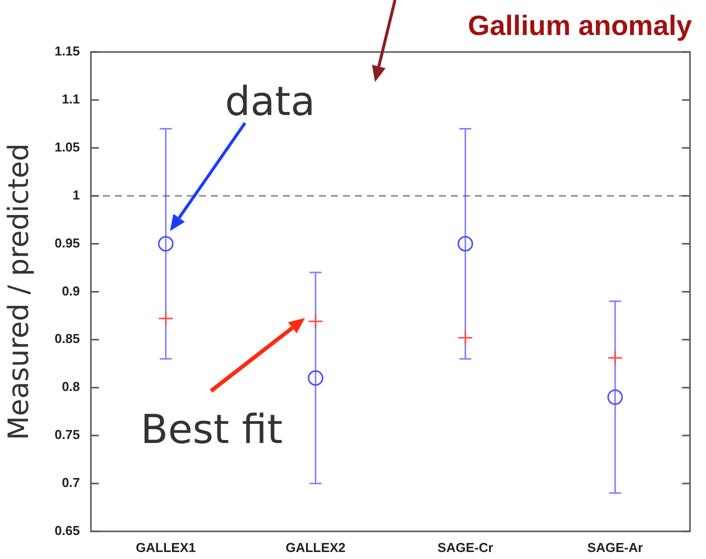  What do you see at coordinates (580, 26) in the screenshot?
I see `chart-title: Gallium anomaly` at bounding box center [580, 26].